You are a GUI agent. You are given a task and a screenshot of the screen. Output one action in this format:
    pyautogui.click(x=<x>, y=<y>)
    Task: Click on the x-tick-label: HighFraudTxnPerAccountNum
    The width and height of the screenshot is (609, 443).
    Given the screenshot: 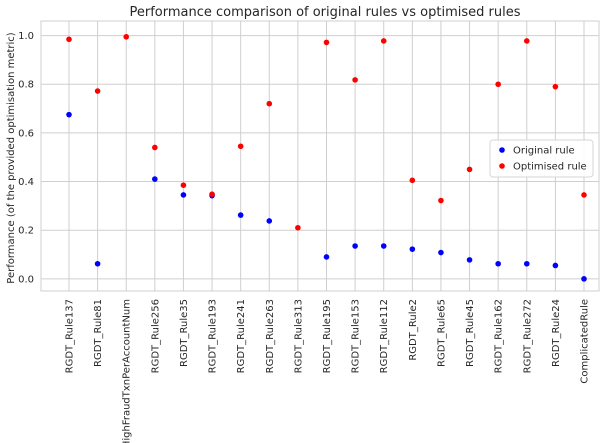 What is the action you would take?
    pyautogui.click(x=127, y=371)
    